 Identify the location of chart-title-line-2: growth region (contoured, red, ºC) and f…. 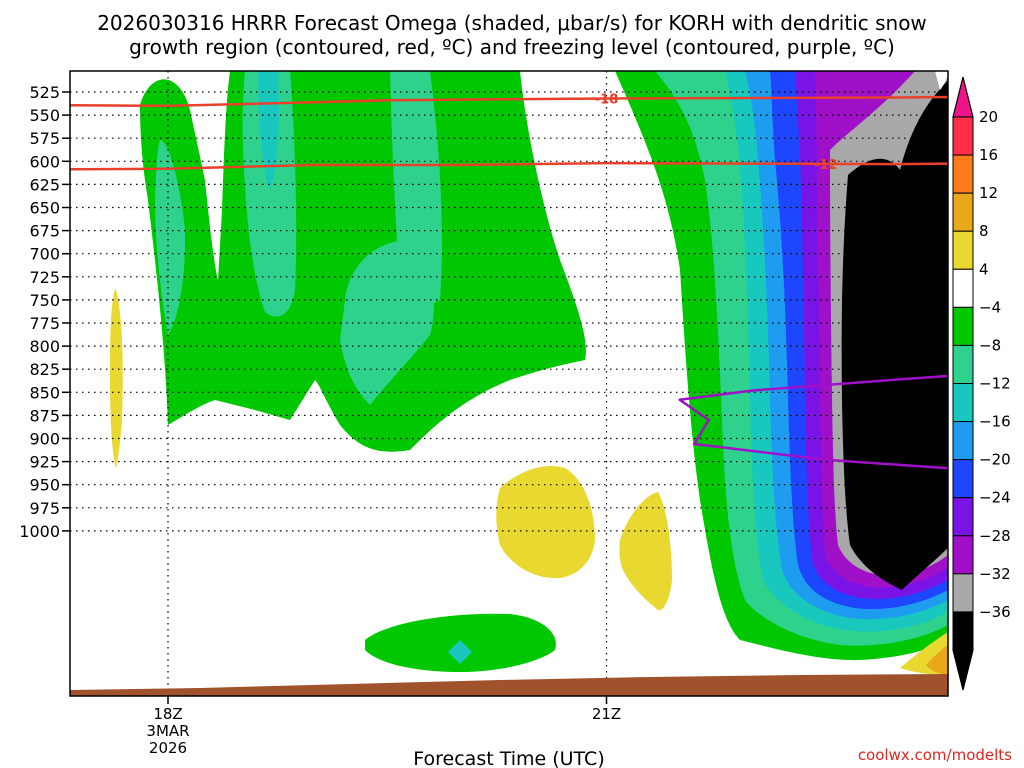
(512, 47).